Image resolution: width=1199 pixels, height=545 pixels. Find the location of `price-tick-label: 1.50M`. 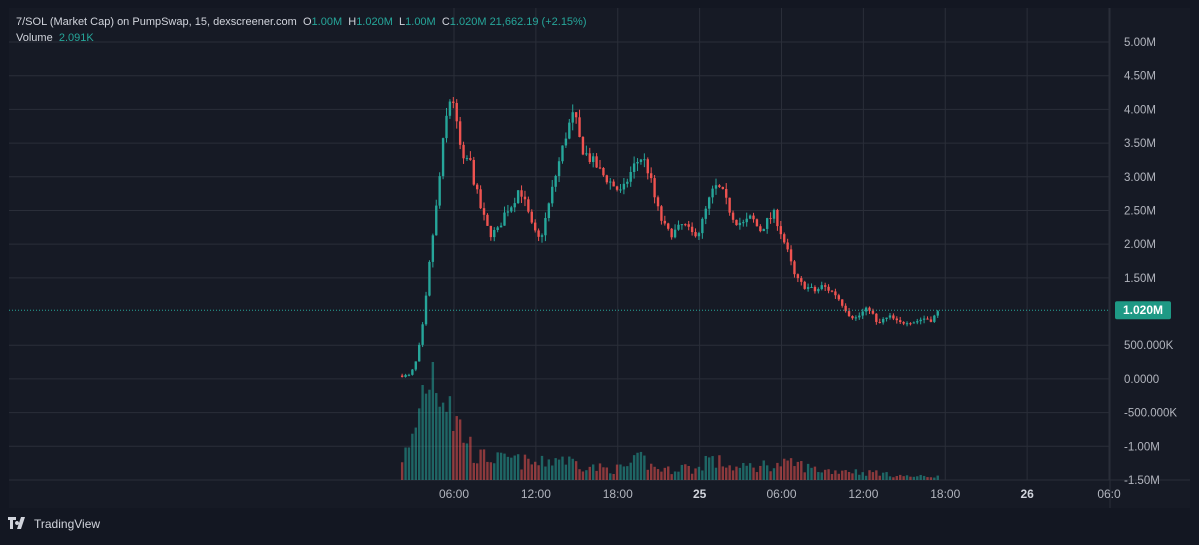

price-tick-label: 1.50M is located at coordinates (1140, 279).